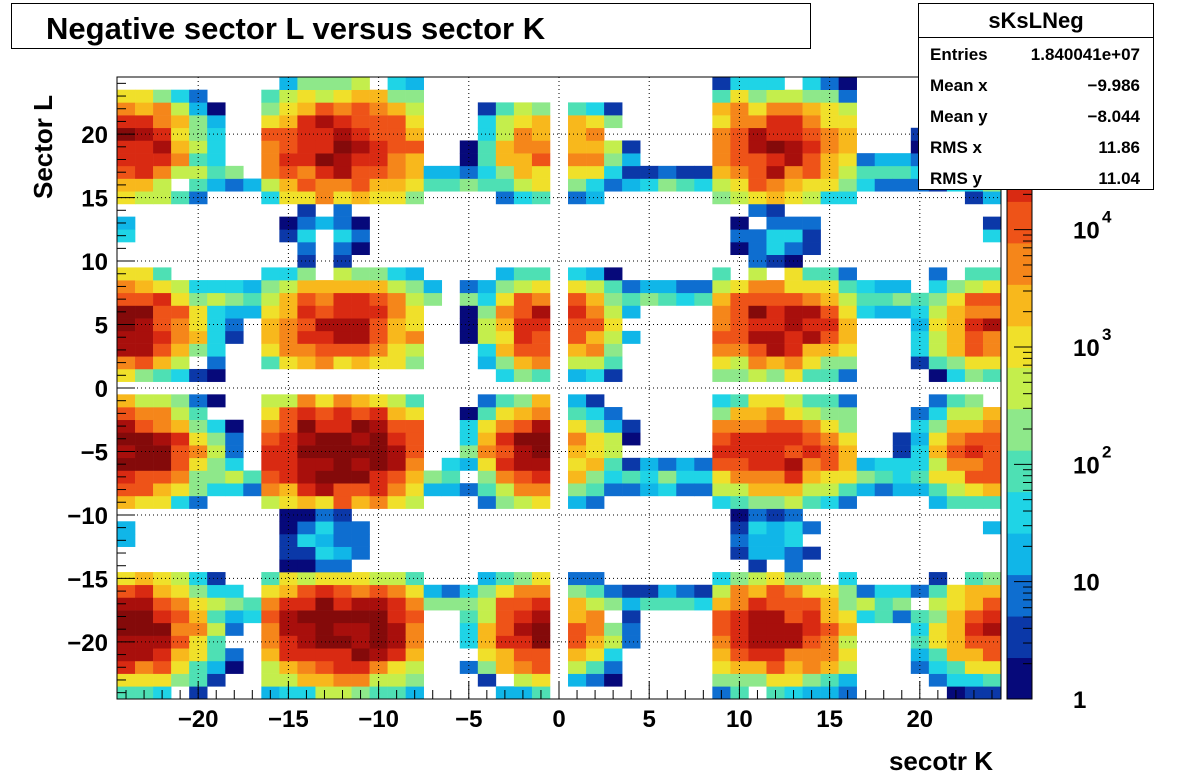 The height and width of the screenshot is (778, 1178). What do you see at coordinates (378, 719) in the screenshot?
I see `x-tick-label: −10` at bounding box center [378, 719].